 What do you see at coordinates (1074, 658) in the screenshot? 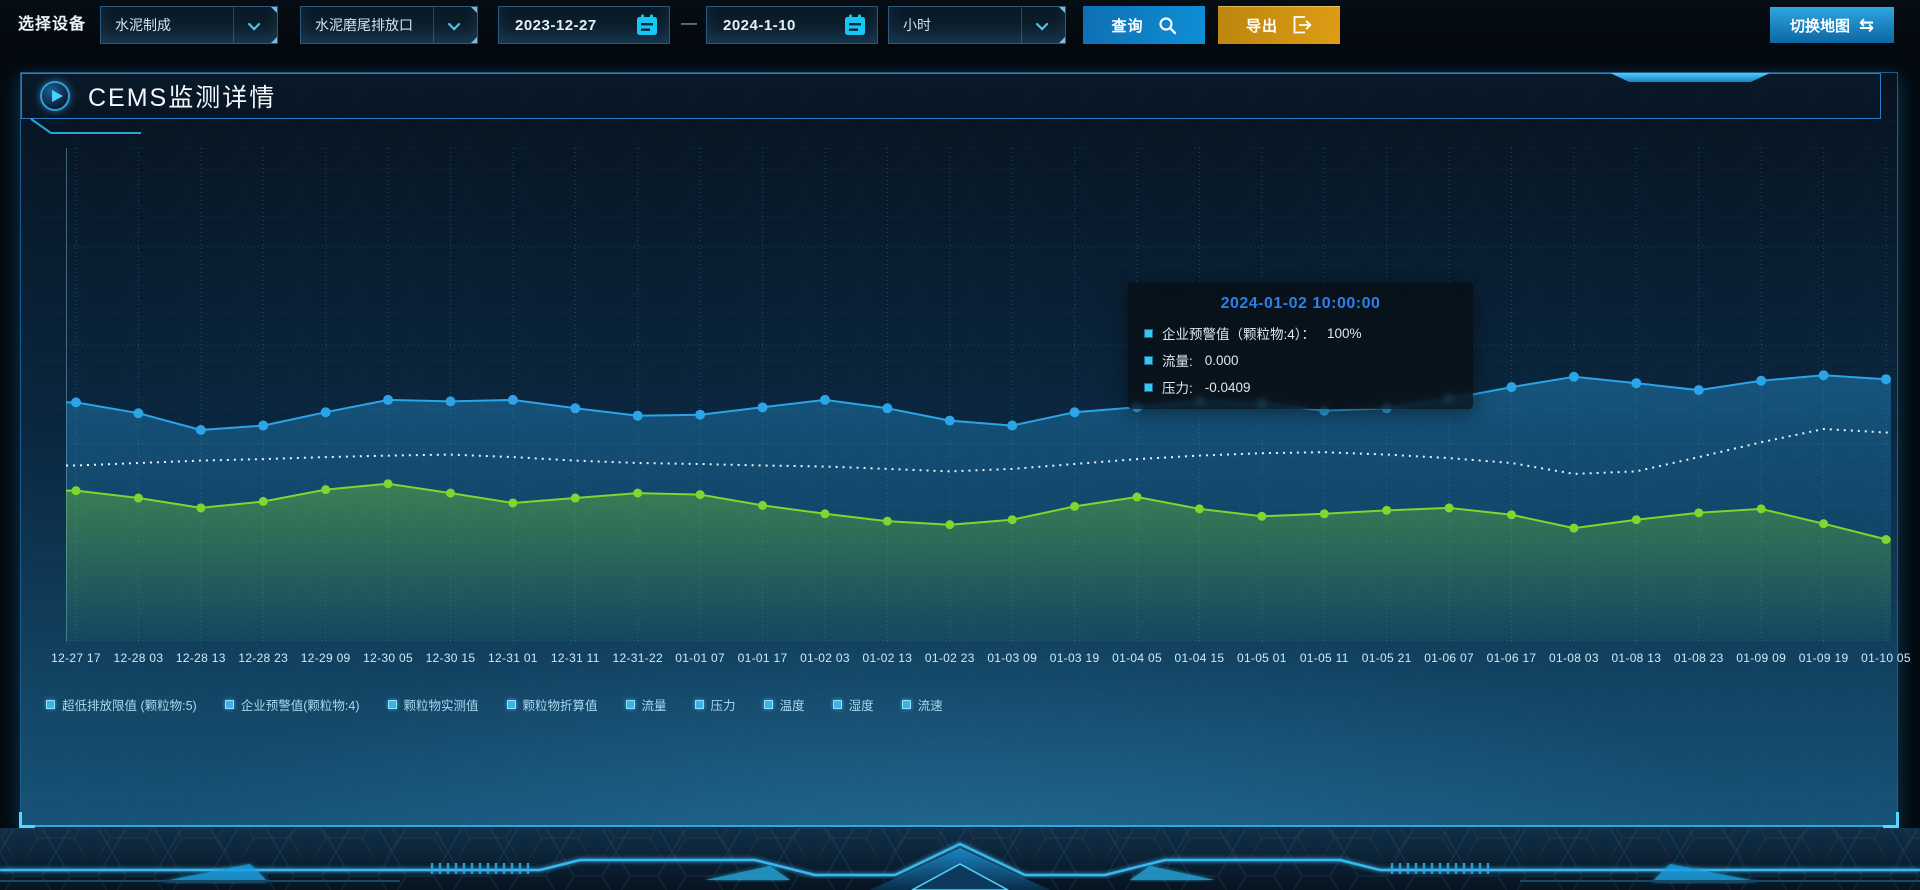
I see `x-axis-label: 01-03 19` at bounding box center [1074, 658].